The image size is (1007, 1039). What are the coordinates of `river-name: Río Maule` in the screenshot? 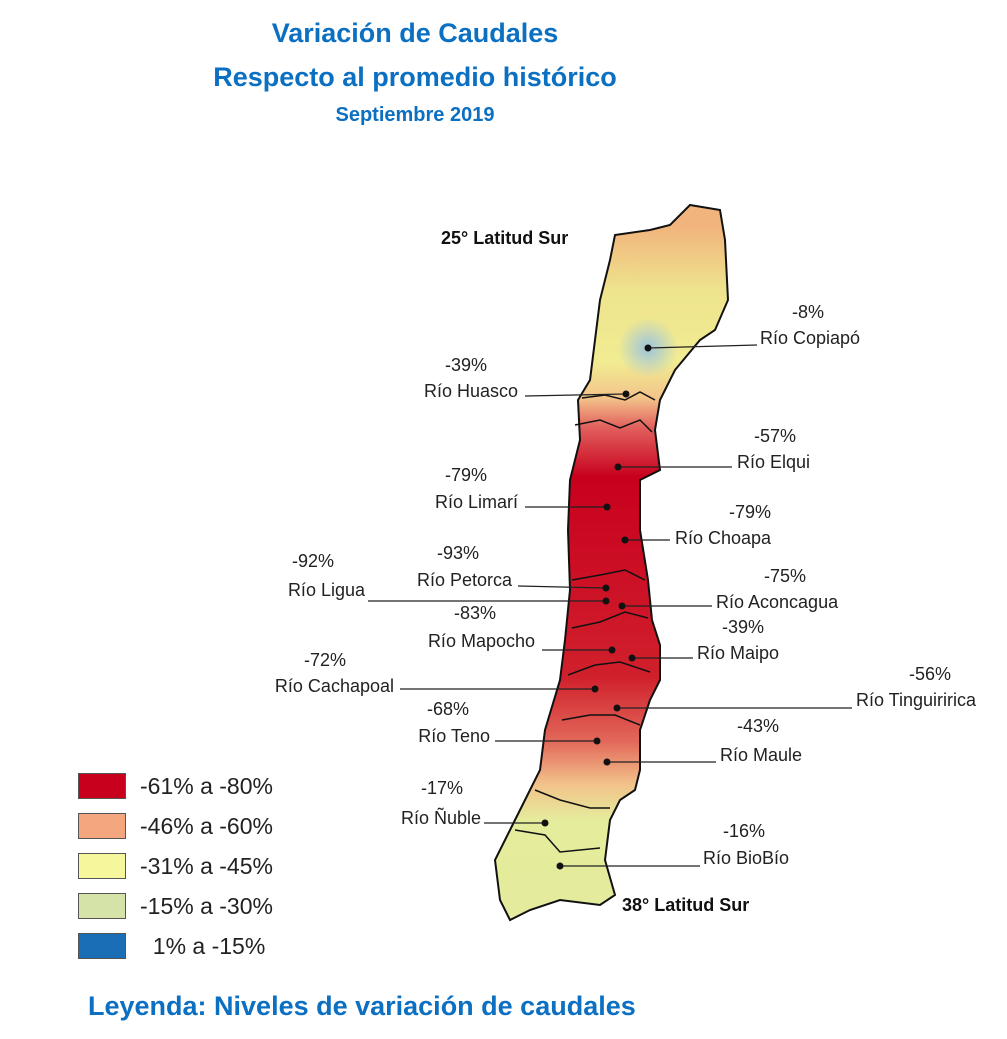 It's located at (761, 755).